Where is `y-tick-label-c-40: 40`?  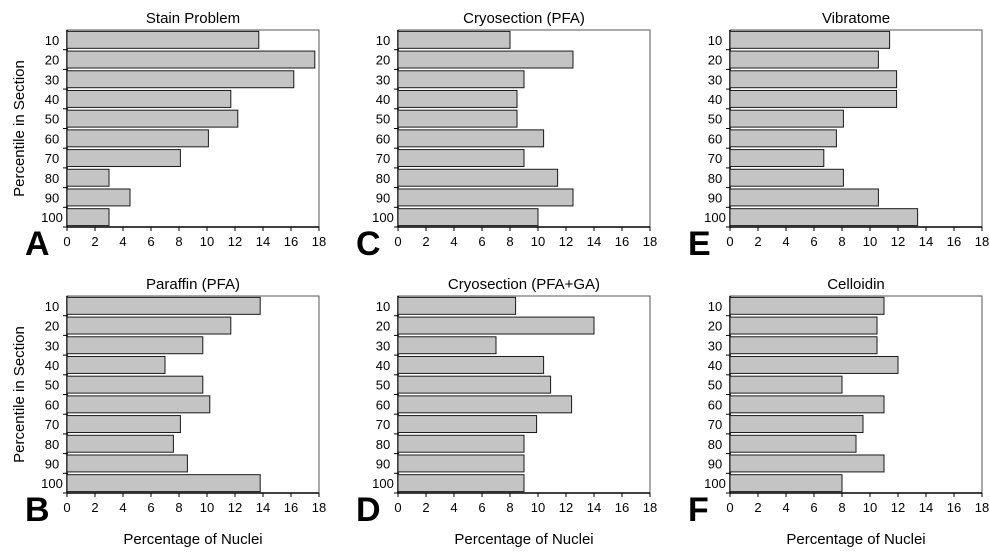 y-tick-label-c-40: 40 is located at coordinates (383, 99).